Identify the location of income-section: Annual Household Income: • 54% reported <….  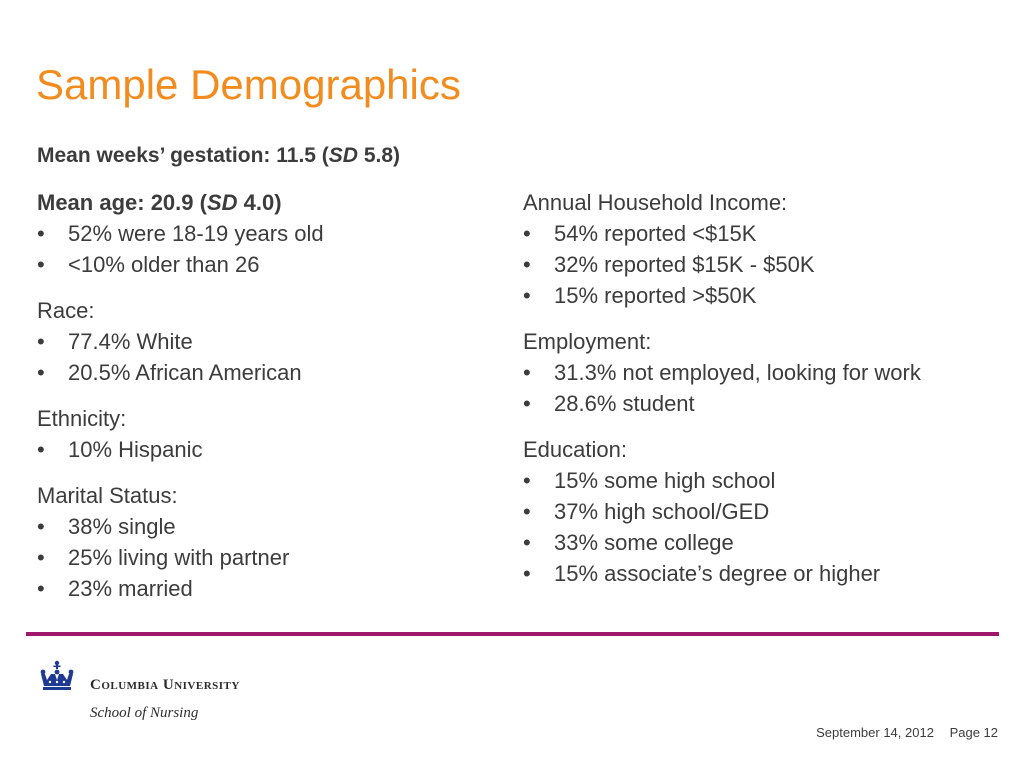
(722, 249).